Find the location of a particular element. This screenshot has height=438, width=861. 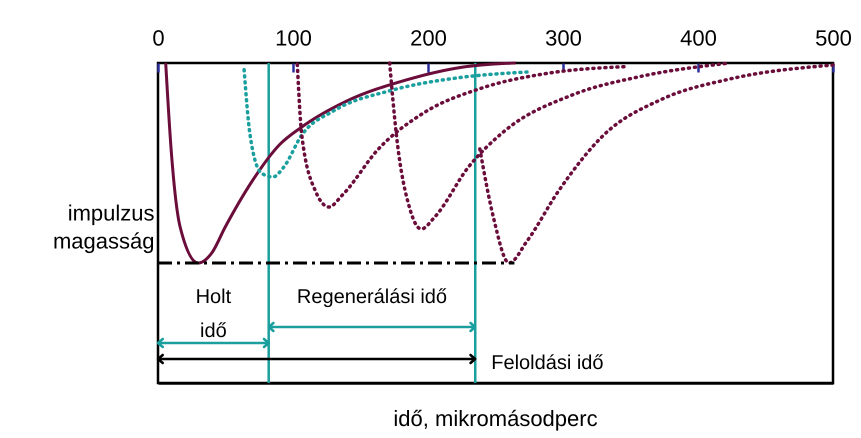

x-tick-label: 200 is located at coordinates (428, 38).